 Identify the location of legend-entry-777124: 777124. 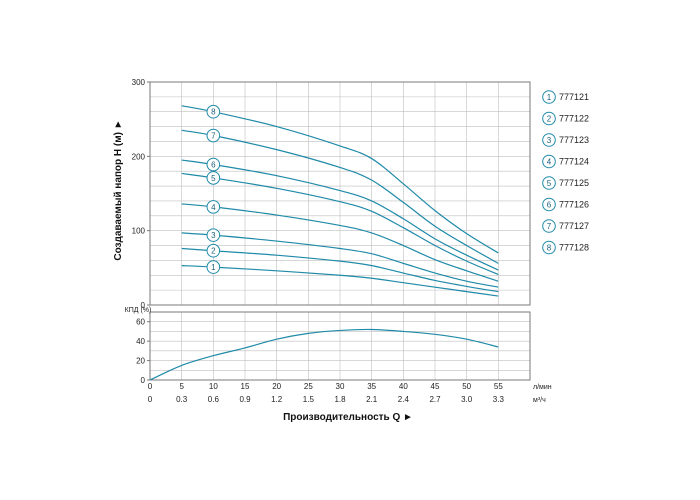
(574, 162).